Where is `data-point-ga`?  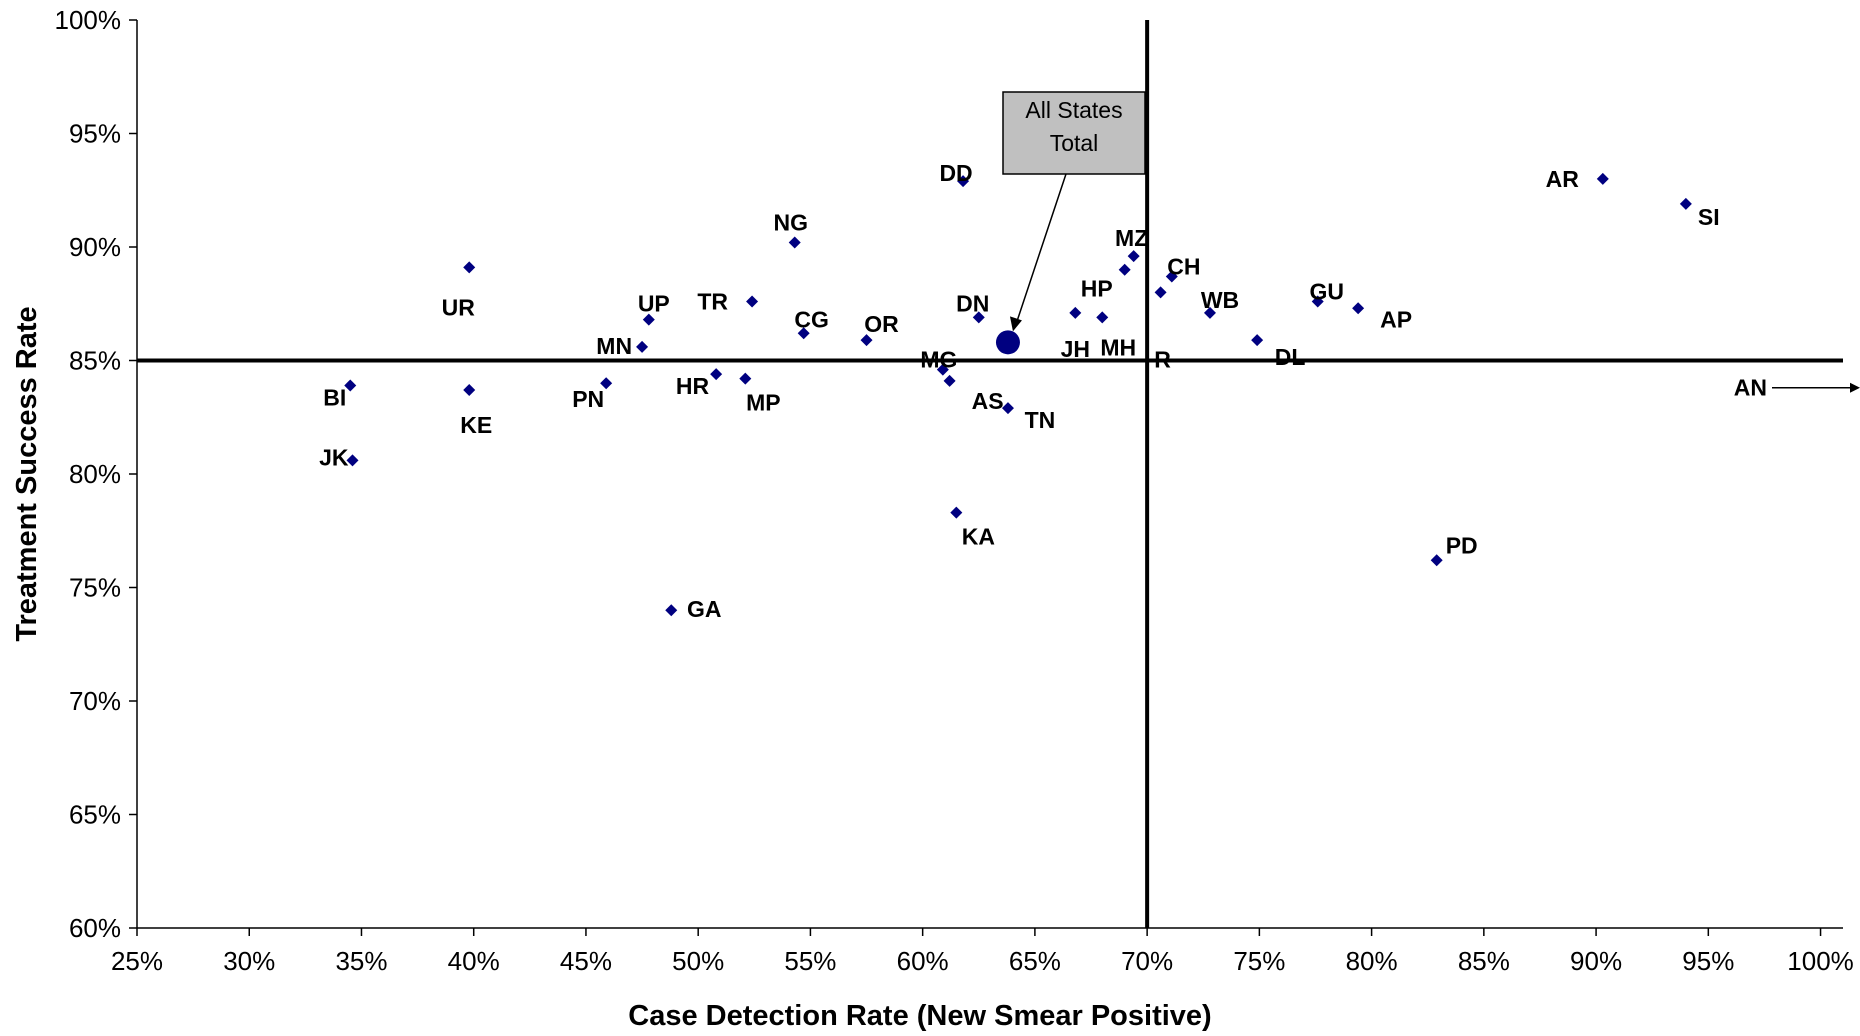
data-point-ga is located at coordinates (671, 610).